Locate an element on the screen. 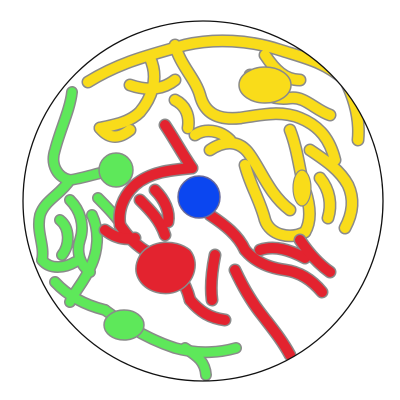 Image resolution: width=400 pixels, height=400 pixels. green-blob-lower is located at coordinates (124, 325).